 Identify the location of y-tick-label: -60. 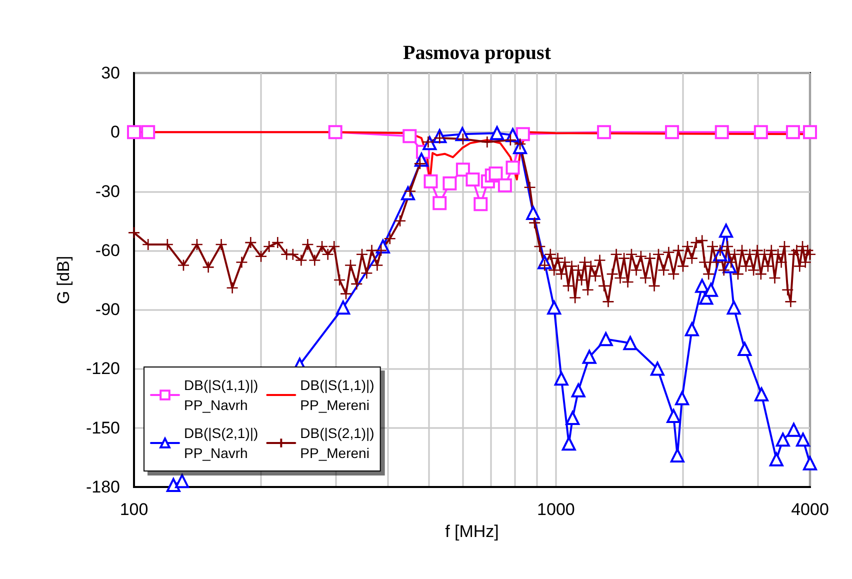
(107, 250).